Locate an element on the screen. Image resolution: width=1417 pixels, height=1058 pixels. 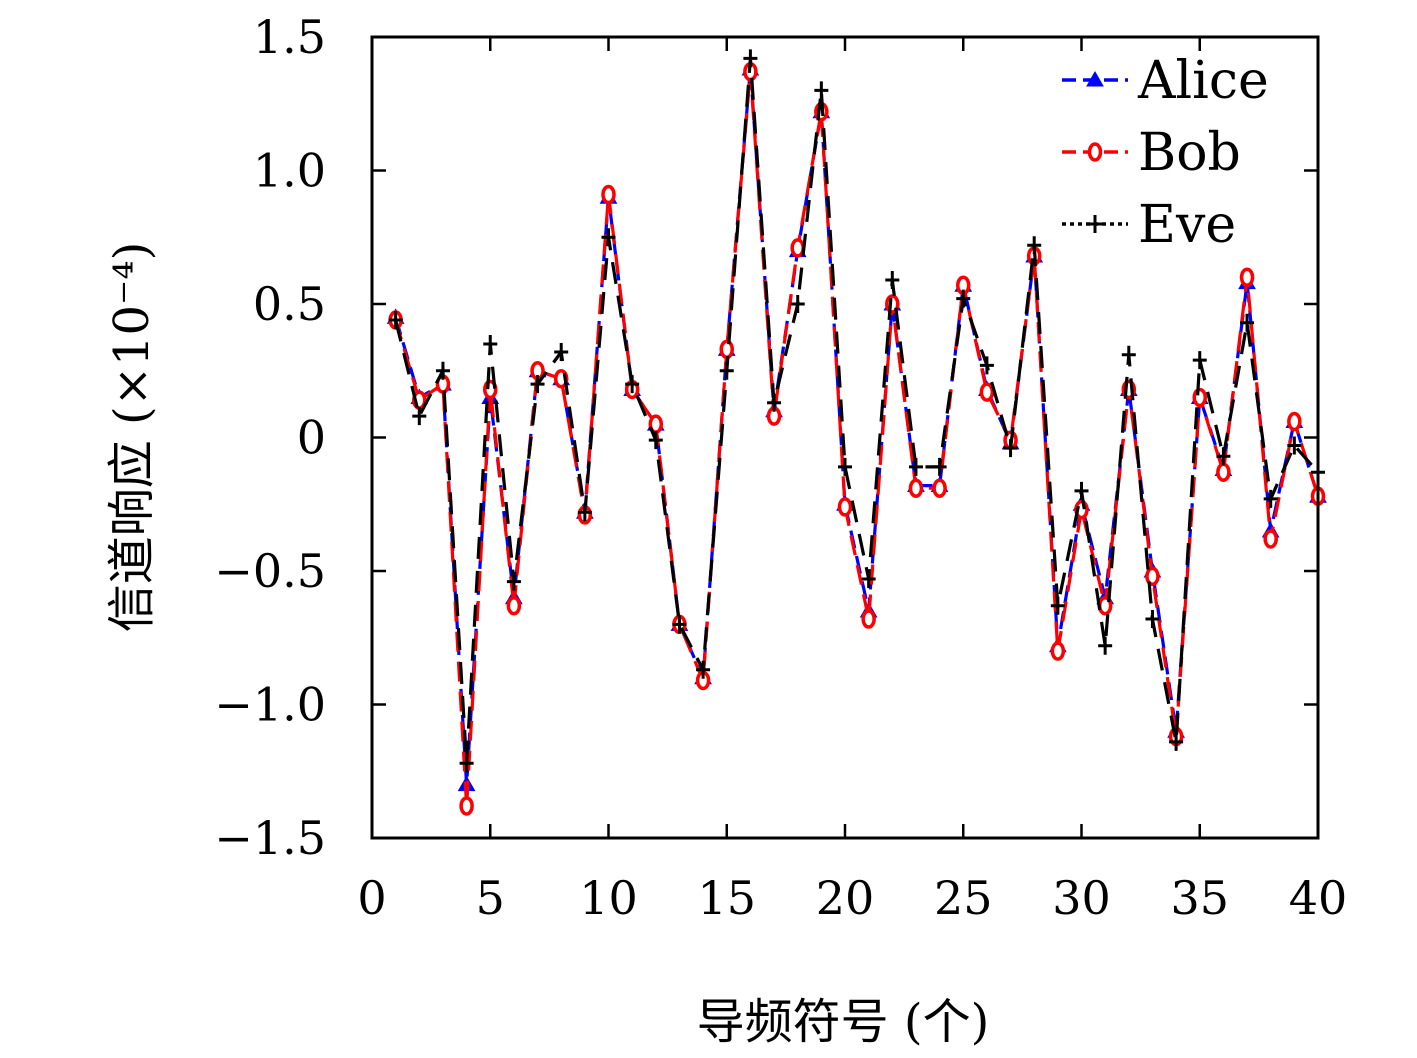
legend-item-bob: Bob is located at coordinates (1151, 153).